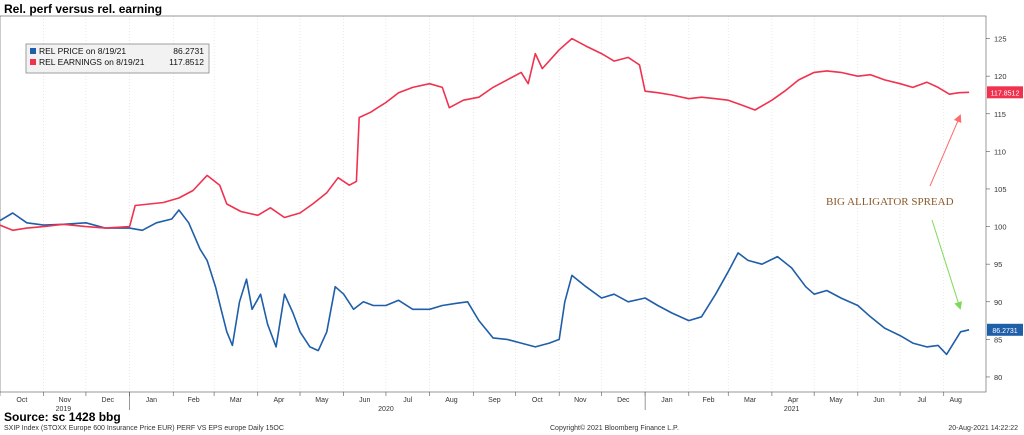 The height and width of the screenshot is (435, 1024). I want to click on chart-title: Rel. perf versus rel. earning, so click(83, 9).